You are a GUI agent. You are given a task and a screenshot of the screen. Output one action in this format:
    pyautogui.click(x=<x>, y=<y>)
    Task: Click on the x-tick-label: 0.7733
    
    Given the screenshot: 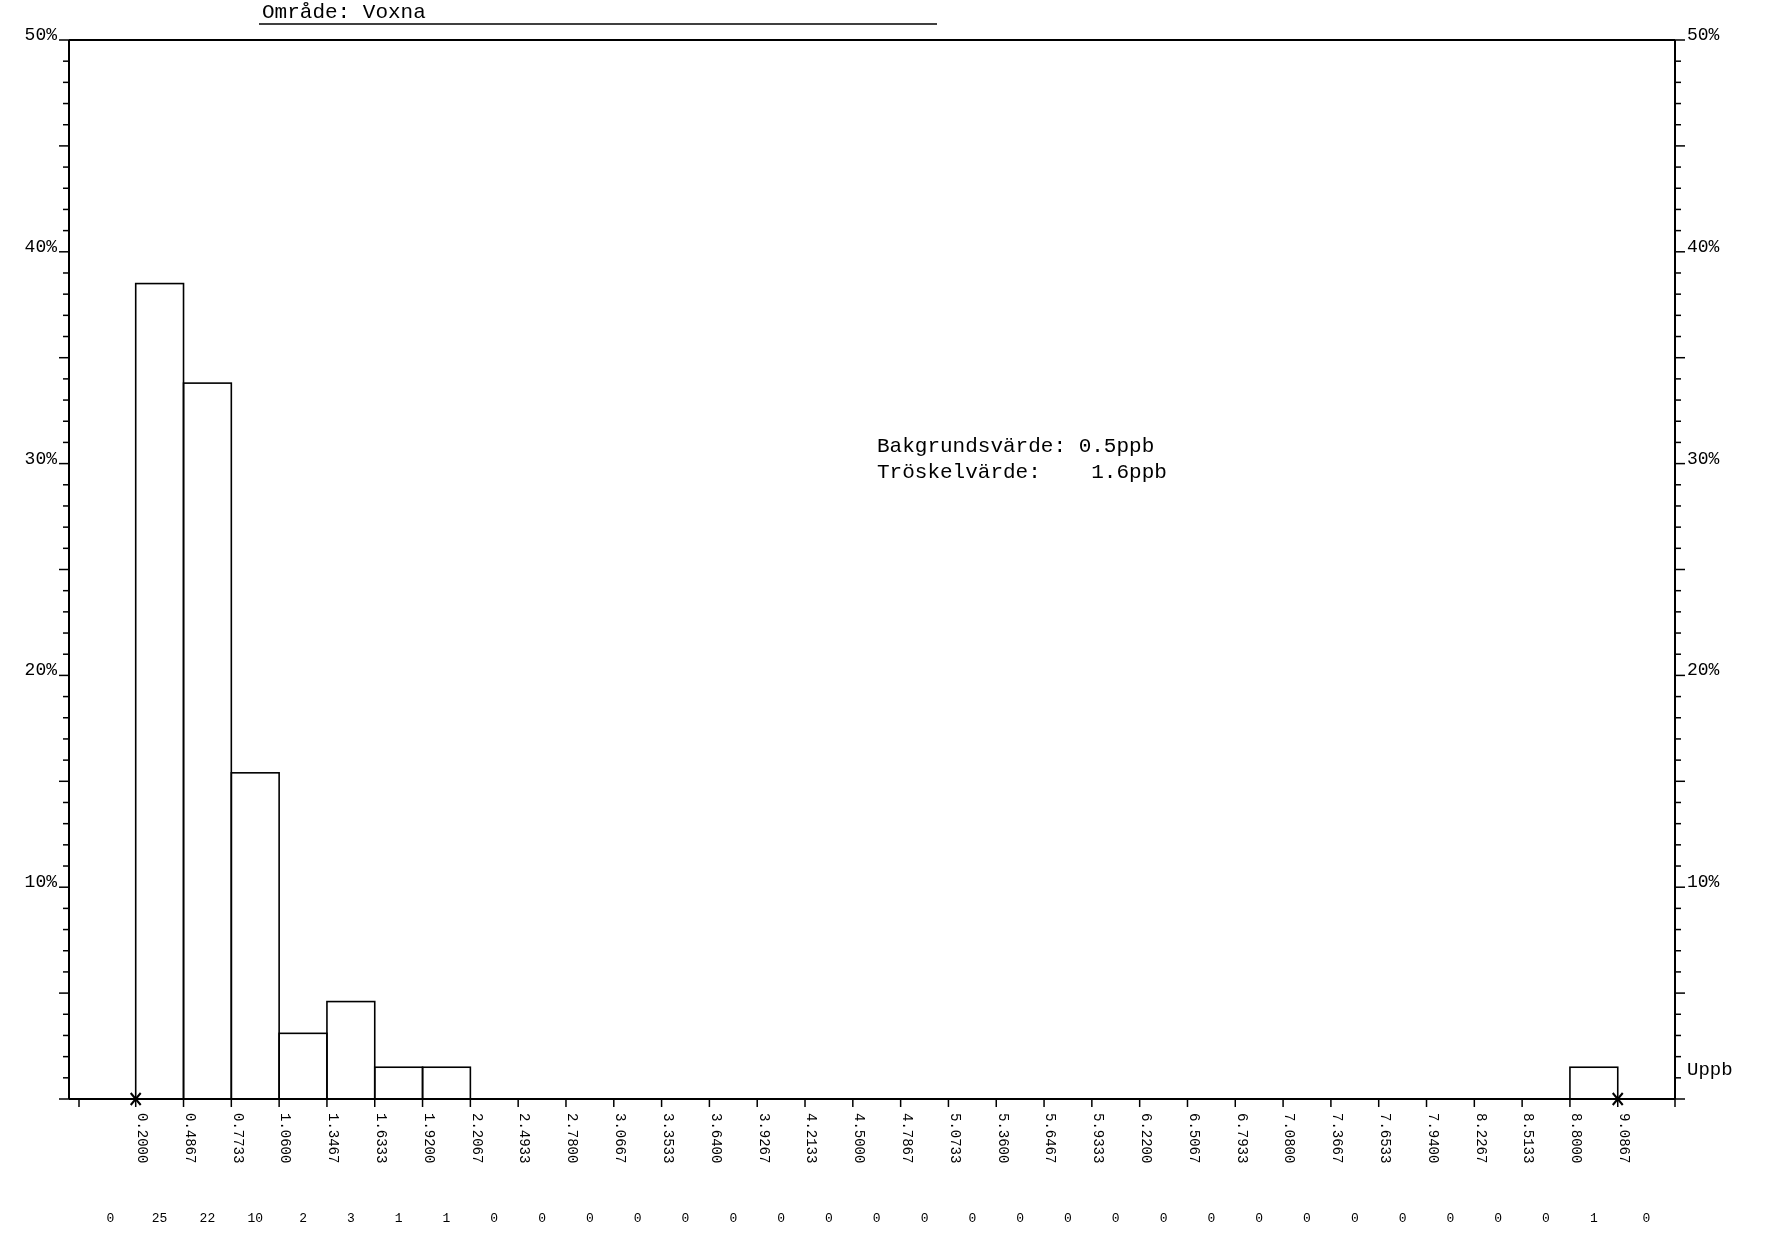 What is the action you would take?
    pyautogui.click(x=237, y=1138)
    